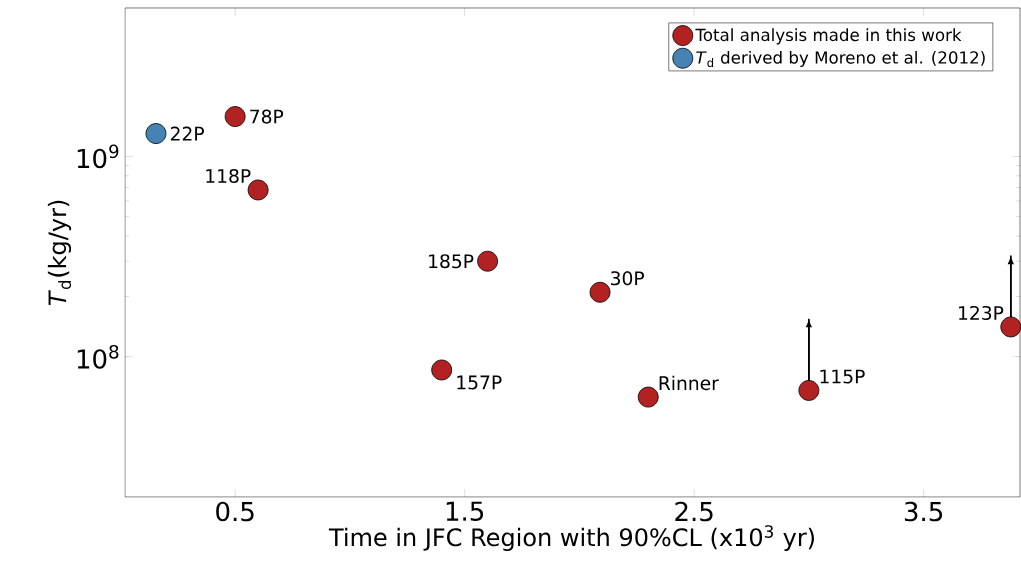 The image size is (1021, 579). I want to click on annotation: 78P, so click(267, 116).